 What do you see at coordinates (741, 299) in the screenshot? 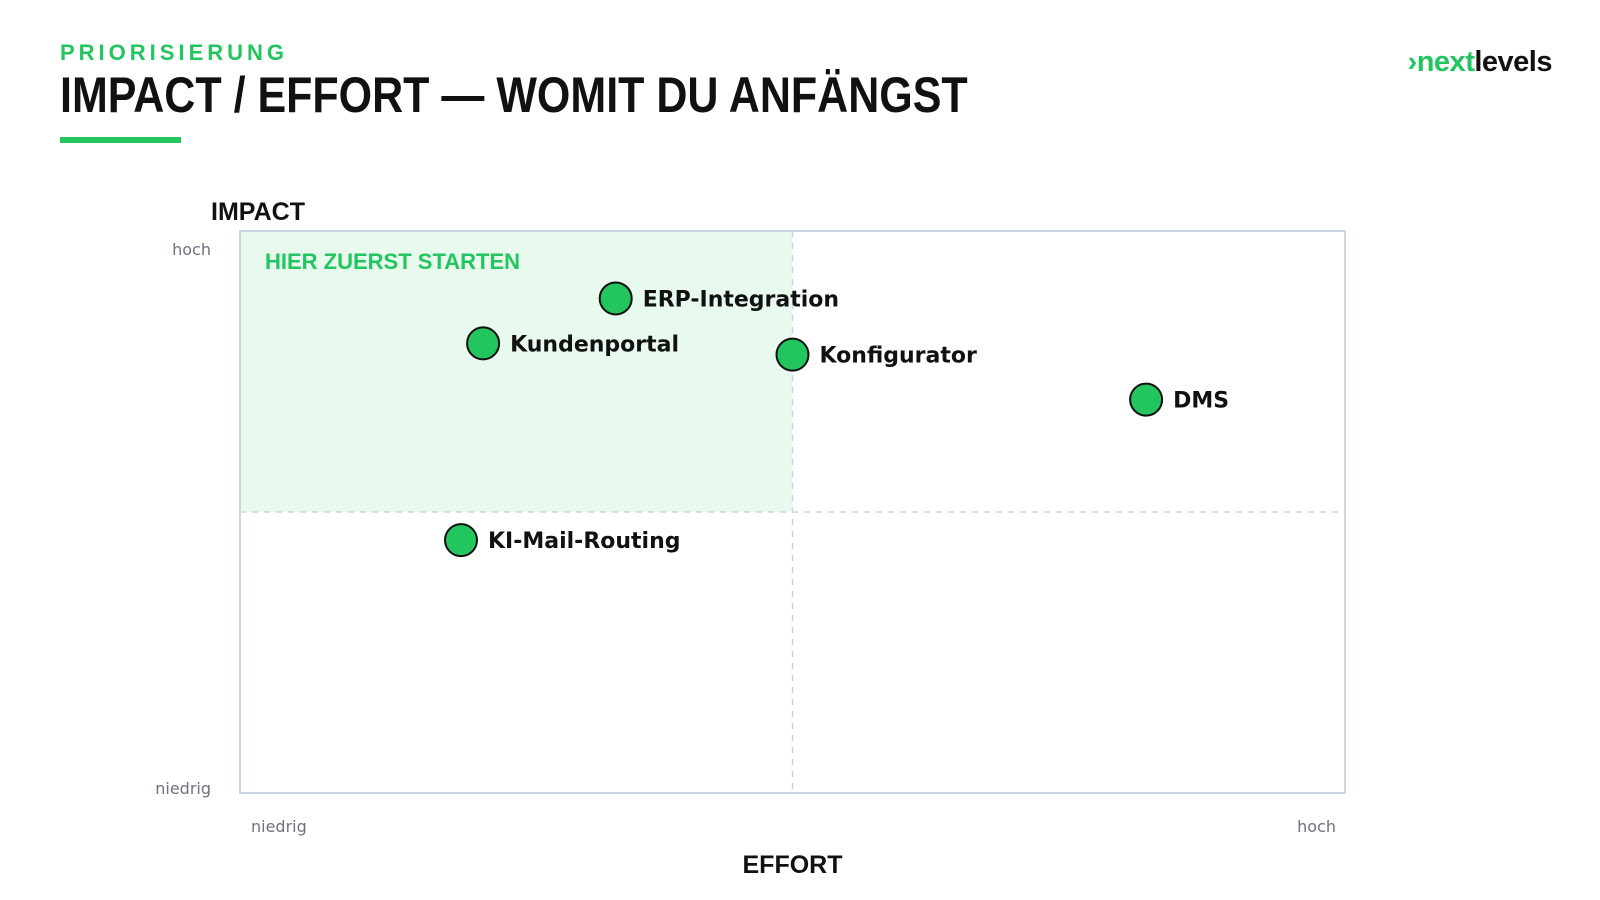
I see `data-point-label: ERP-Integration` at bounding box center [741, 299].